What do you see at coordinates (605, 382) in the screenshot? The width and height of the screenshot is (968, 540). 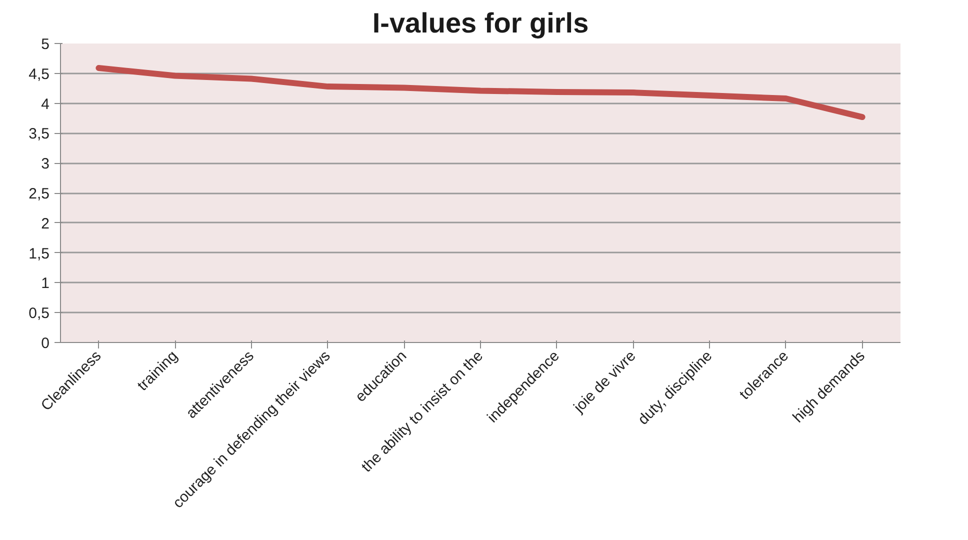 I see `x-tick-label: joie de vivre` at bounding box center [605, 382].